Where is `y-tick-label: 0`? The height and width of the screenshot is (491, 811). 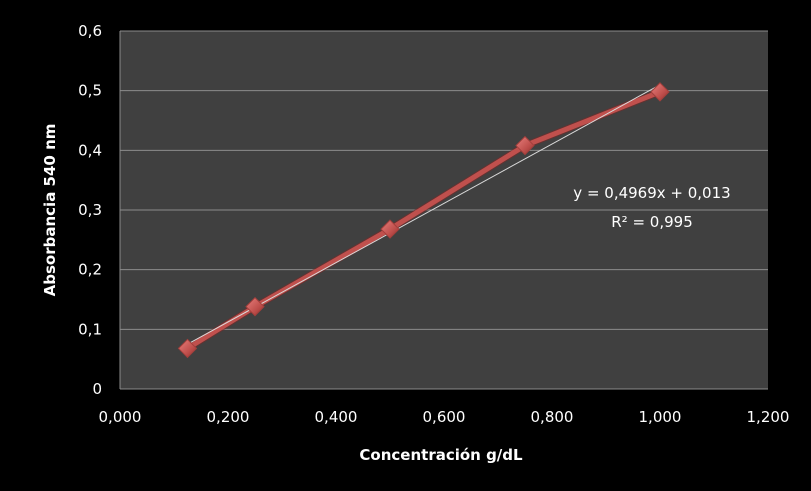 y-tick-label: 0 is located at coordinates (97, 389).